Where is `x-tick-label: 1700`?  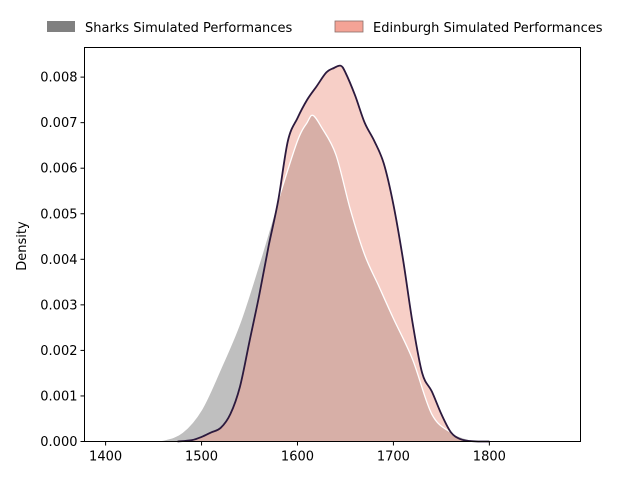 x-tick-label: 1700 is located at coordinates (393, 457).